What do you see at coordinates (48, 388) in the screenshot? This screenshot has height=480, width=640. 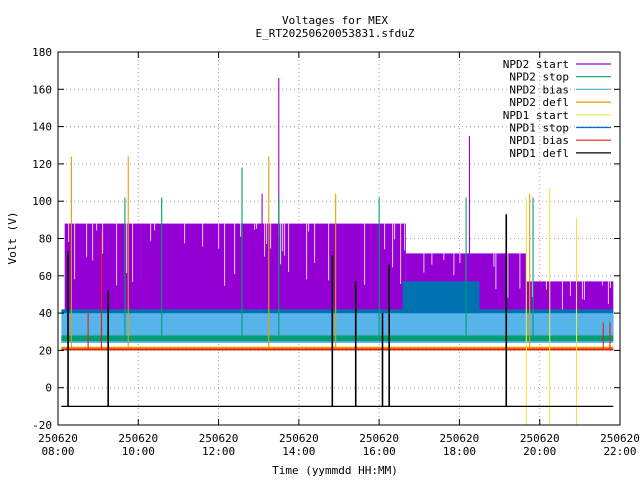 I see `y-tick-label: 0` at bounding box center [48, 388].